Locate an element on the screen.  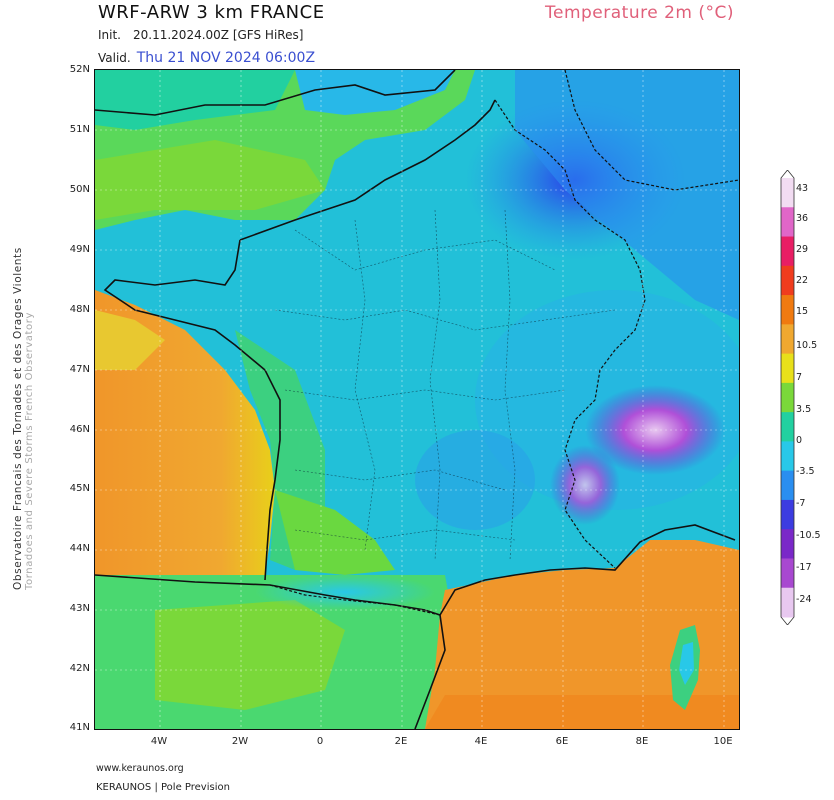
border-east is located at coordinates (570, 334).